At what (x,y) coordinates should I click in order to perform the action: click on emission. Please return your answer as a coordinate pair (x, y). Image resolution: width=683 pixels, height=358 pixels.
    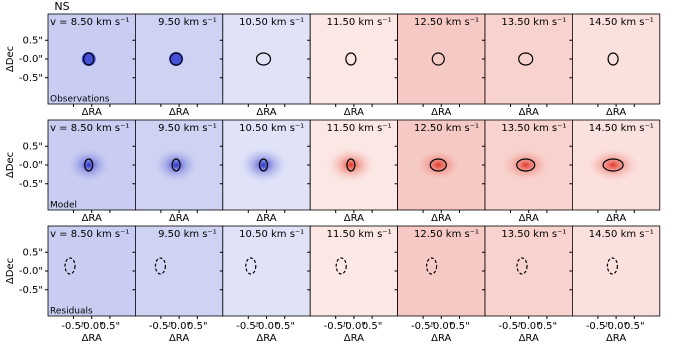
    Looking at the image, I should click on (176, 59).